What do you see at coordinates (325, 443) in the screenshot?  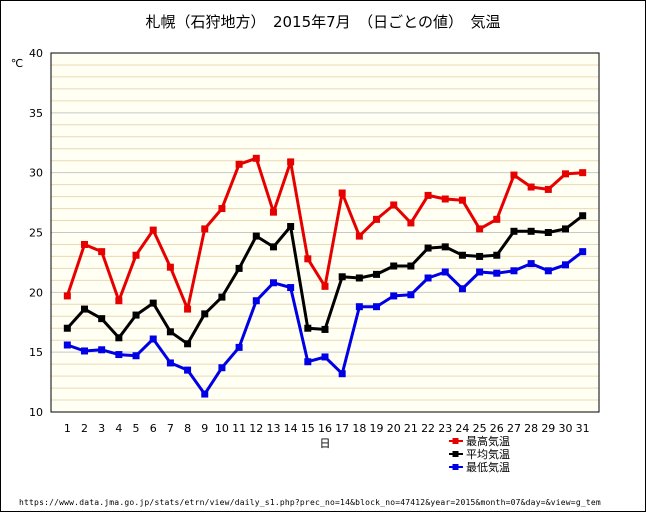 I see `x-axis-label: 日` at bounding box center [325, 443].